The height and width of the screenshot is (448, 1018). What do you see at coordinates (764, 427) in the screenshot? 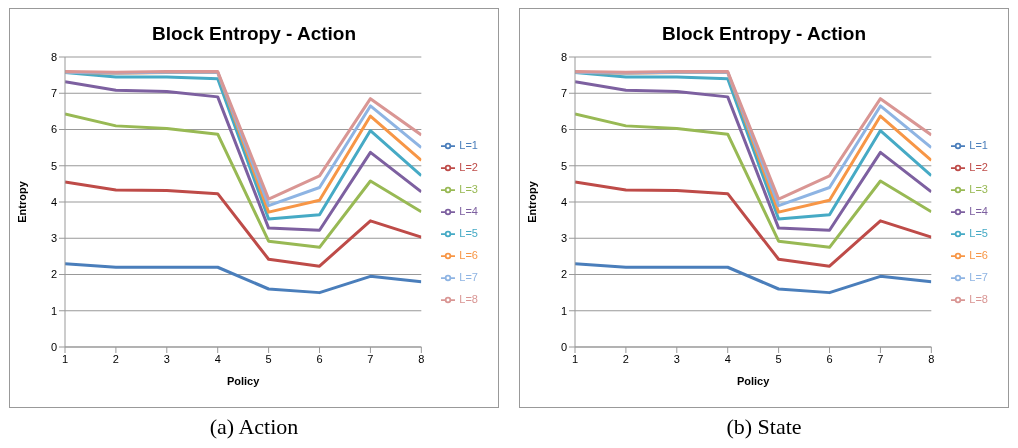
I see `text: (b) State` at bounding box center [764, 427].